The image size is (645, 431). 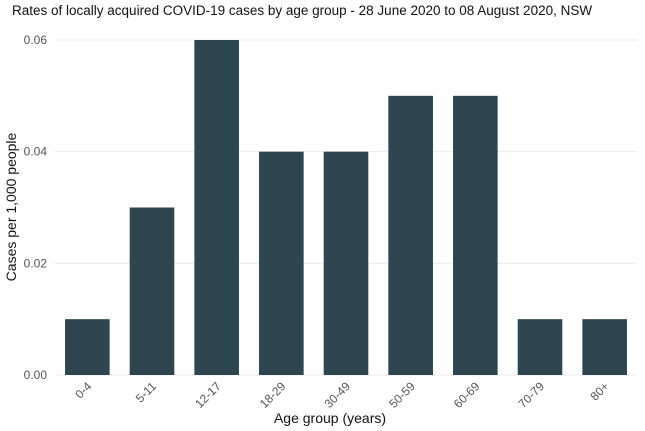 I want to click on x-tick-label: 50-59, so click(x=402, y=395).